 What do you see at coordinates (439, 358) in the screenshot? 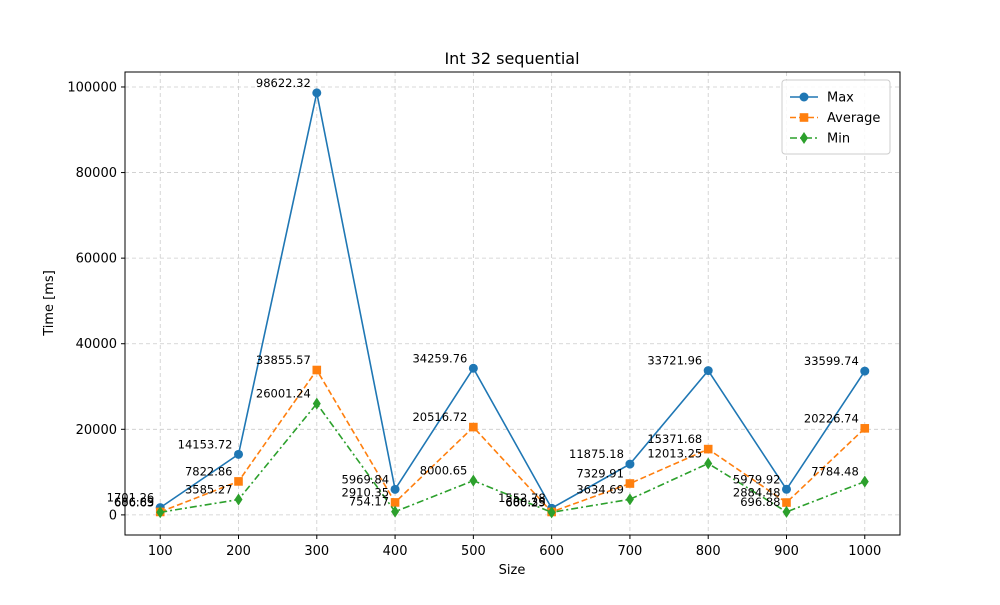
I see `data-label-max: 34259.76` at bounding box center [439, 358].